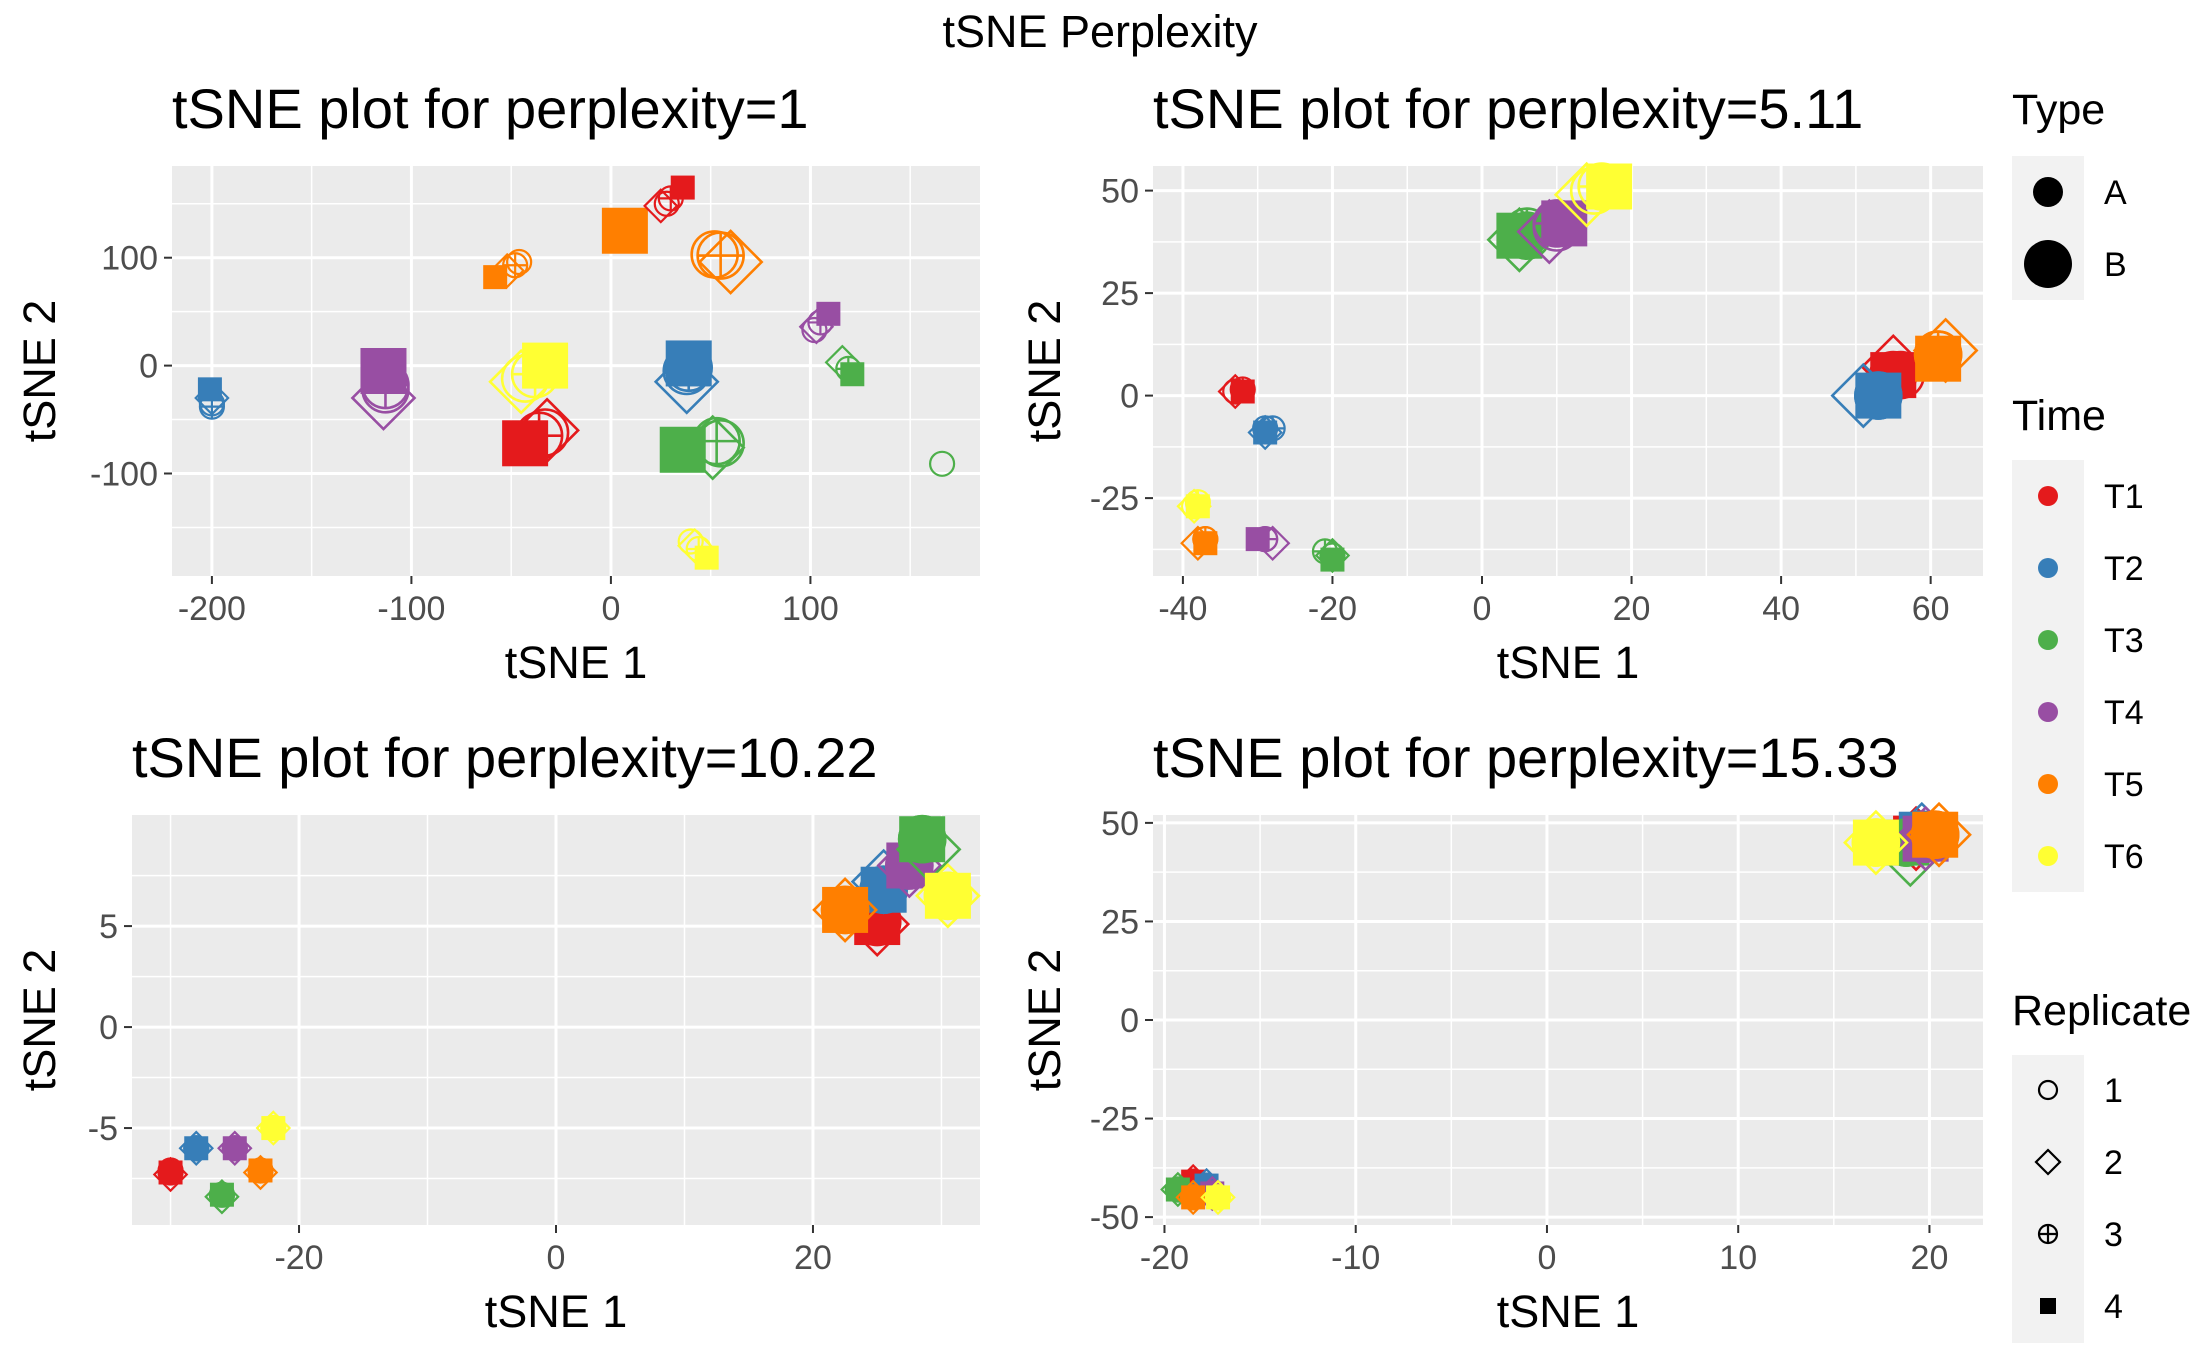 This screenshot has height=1357, width=2200. I want to click on point-t6-rep4-typeb, so click(1875, 842).